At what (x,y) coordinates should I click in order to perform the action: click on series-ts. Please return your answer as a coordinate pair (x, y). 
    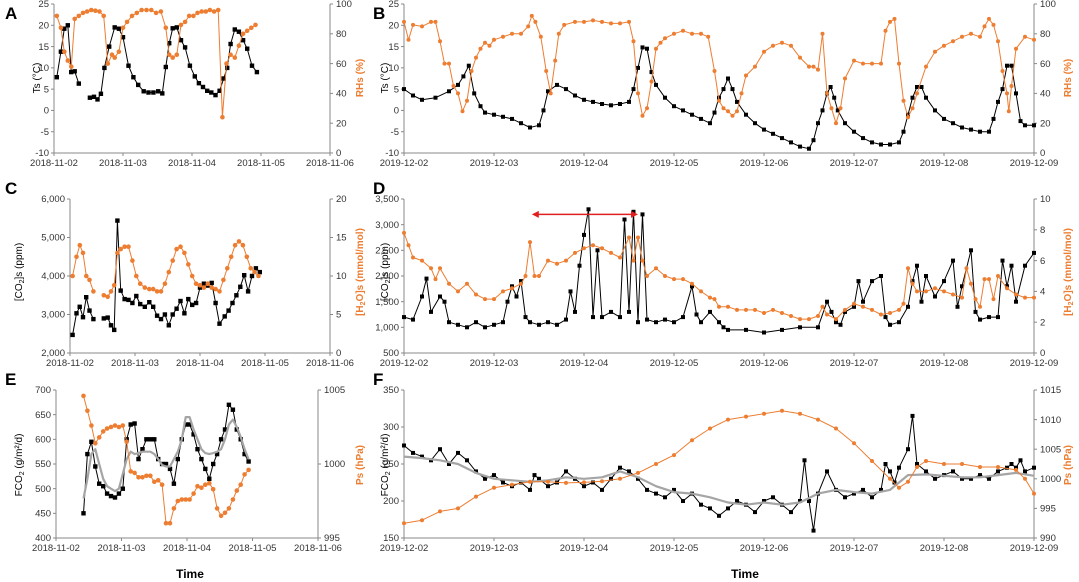
    Looking at the image, I should click on (719, 98).